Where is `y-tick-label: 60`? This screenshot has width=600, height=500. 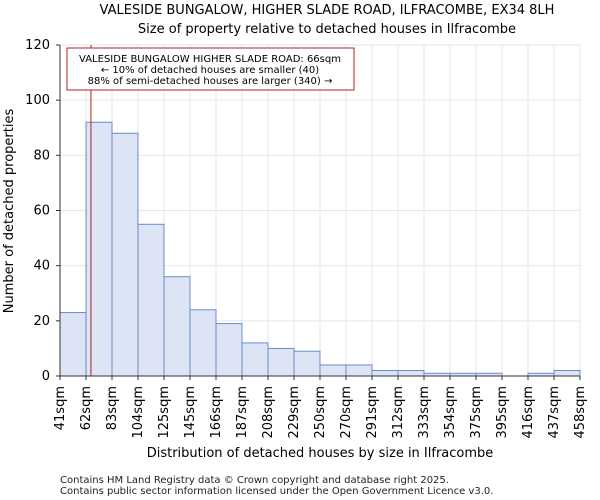
y-tick-label: 60 is located at coordinates (41, 211).